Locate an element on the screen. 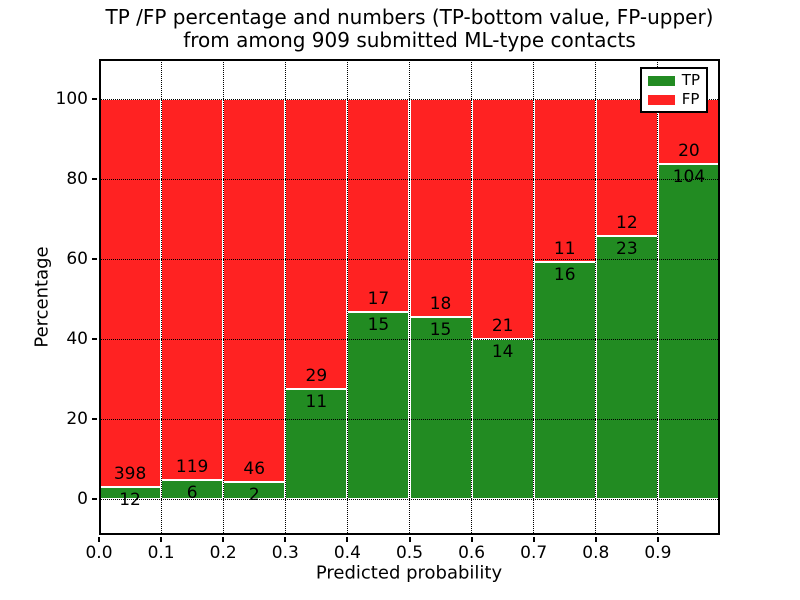 Image resolution: width=800 pixels, height=600 pixels. bar-label-tp: 104 is located at coordinates (689, 176).